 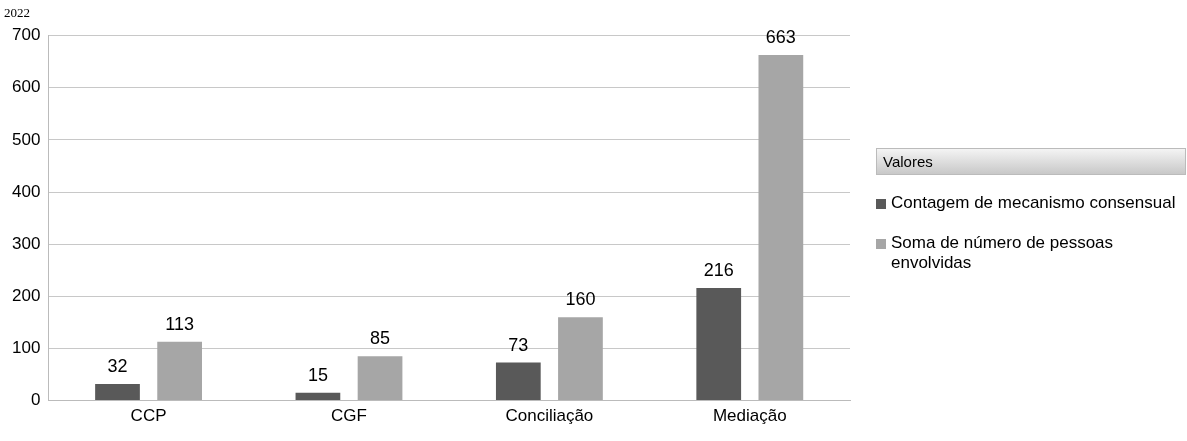 I want to click on data-label: 73, so click(x=518, y=344).